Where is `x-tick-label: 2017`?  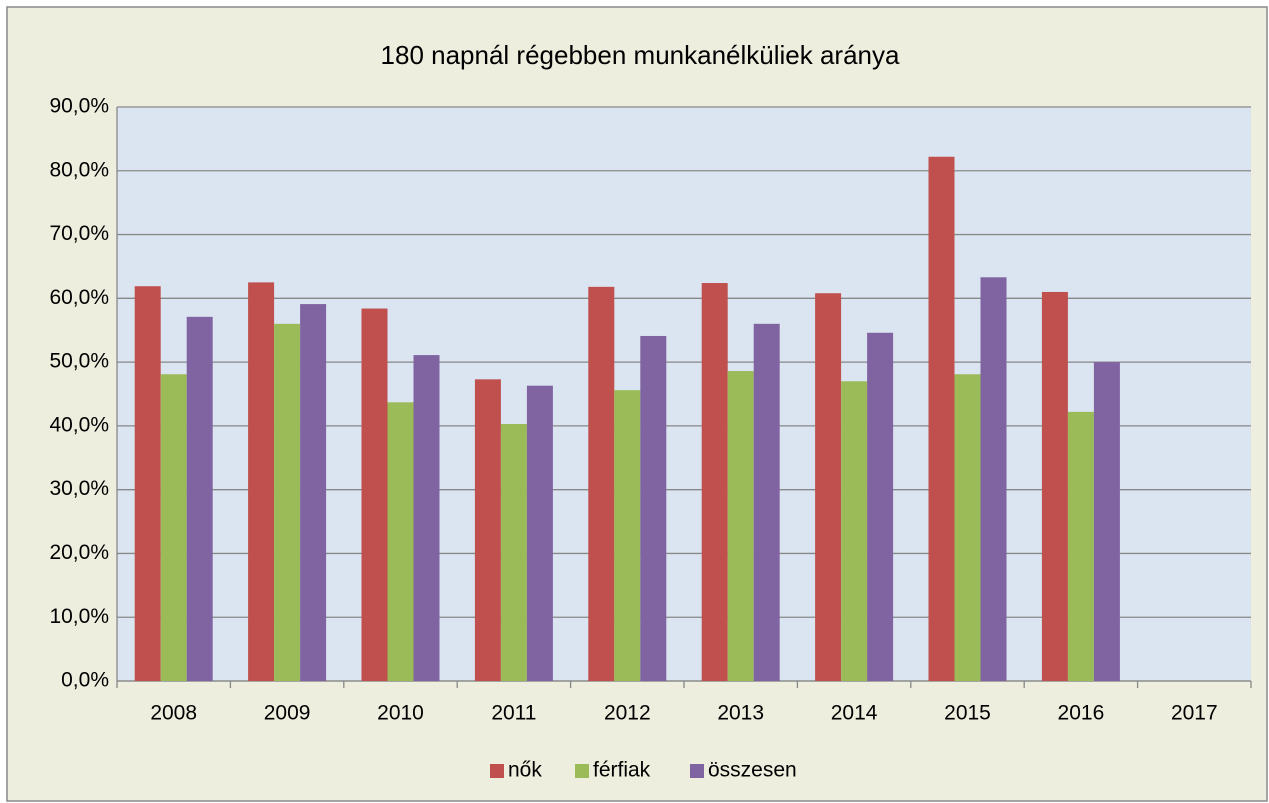
x-tick-label: 2017 is located at coordinates (1194, 713).